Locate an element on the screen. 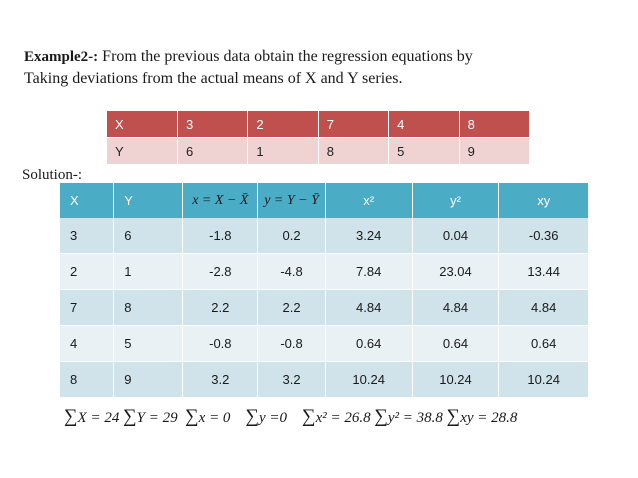 The image size is (638, 478). table-row: 2 1 -2.8 -4.8 7.84 23.04 13.44 is located at coordinates (324, 271).